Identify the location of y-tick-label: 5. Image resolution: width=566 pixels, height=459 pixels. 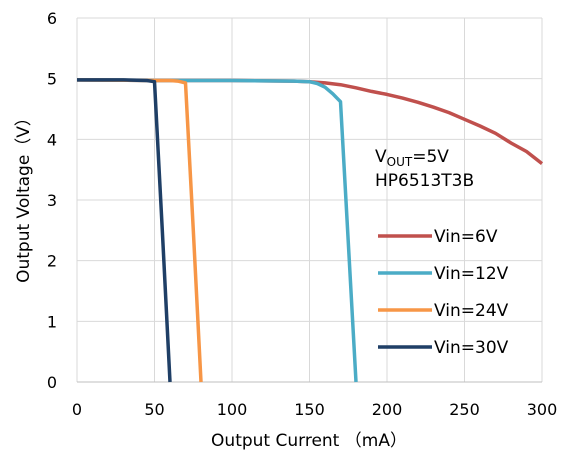
(52, 79).